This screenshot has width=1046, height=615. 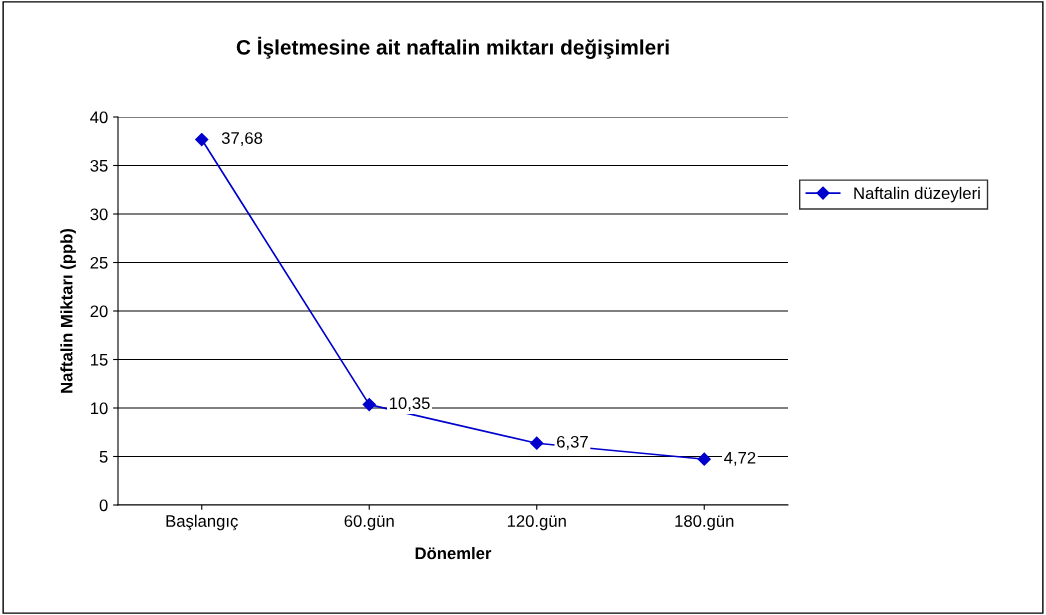 What do you see at coordinates (99, 214) in the screenshot?
I see `y-tick-label: 30` at bounding box center [99, 214].